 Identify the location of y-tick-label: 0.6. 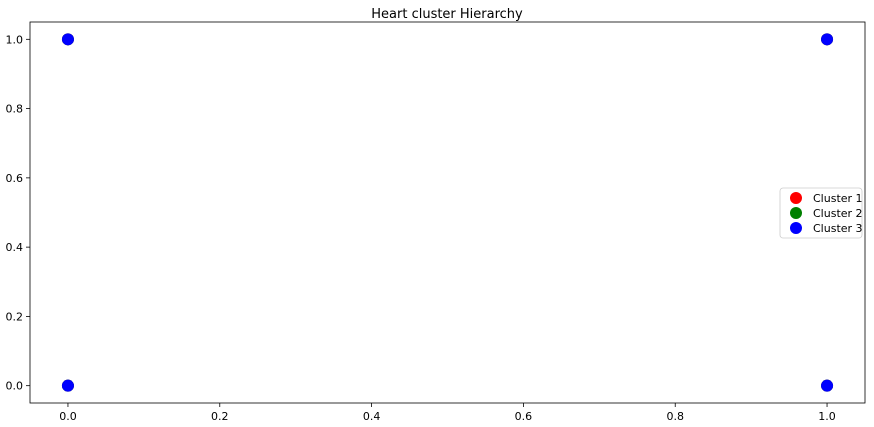
(15, 178).